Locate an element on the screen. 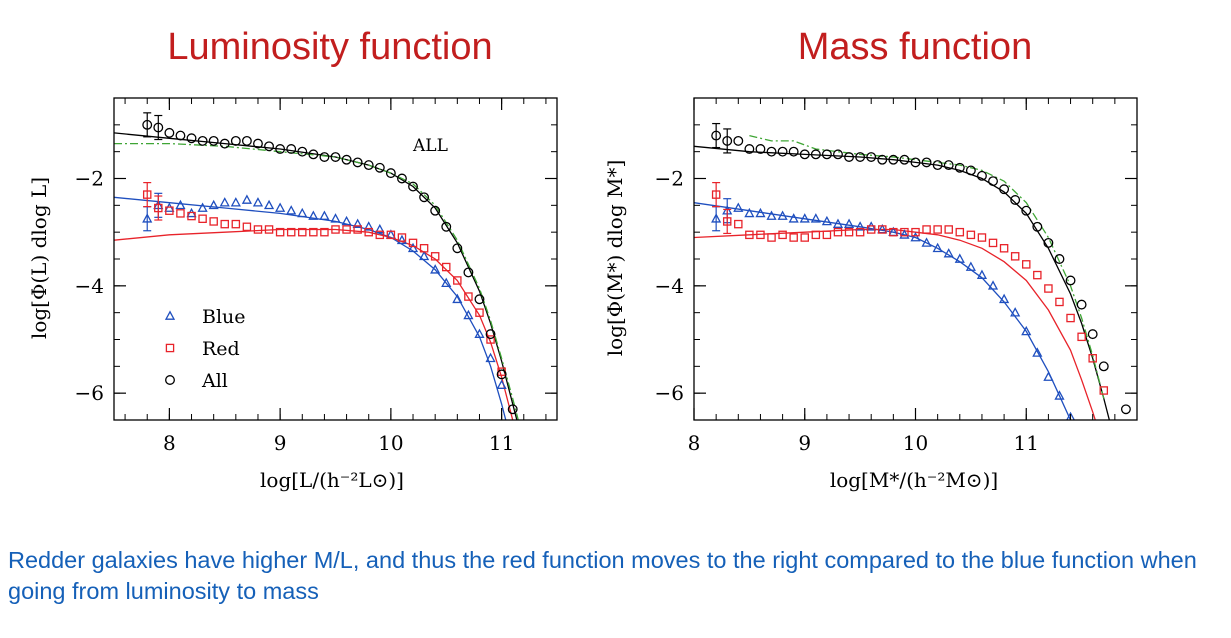 This screenshot has width=1231, height=638. luminosity-function-title: Luminosity function is located at coordinates (330, 47).